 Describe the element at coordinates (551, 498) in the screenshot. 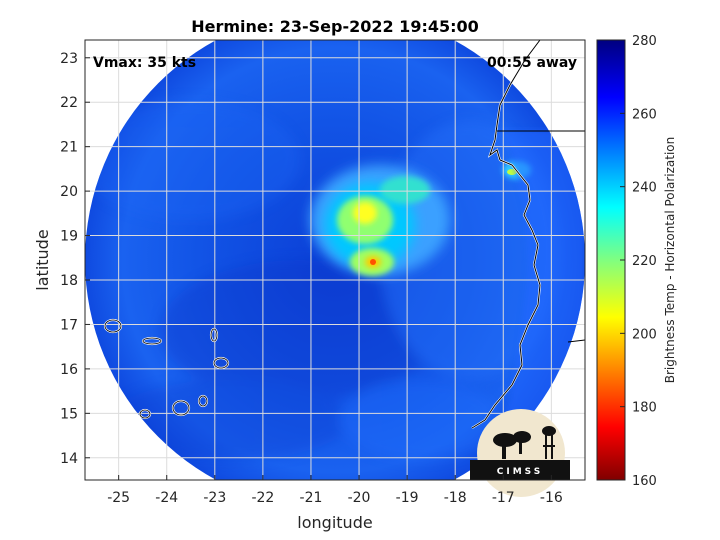

I see `x-tick-label: -16` at that location.